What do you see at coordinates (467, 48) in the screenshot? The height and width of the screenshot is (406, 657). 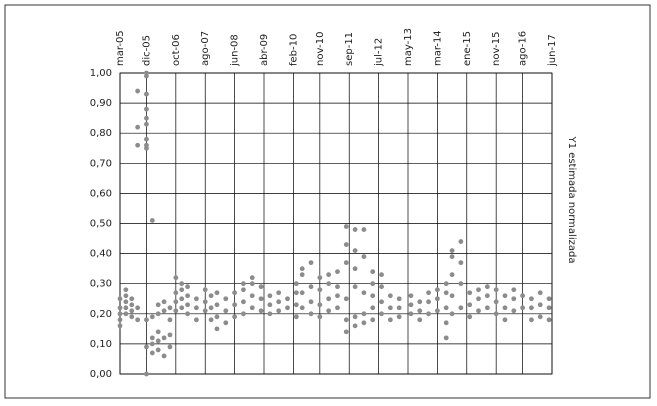 I see `x-tick-label: ene-15` at bounding box center [467, 48].